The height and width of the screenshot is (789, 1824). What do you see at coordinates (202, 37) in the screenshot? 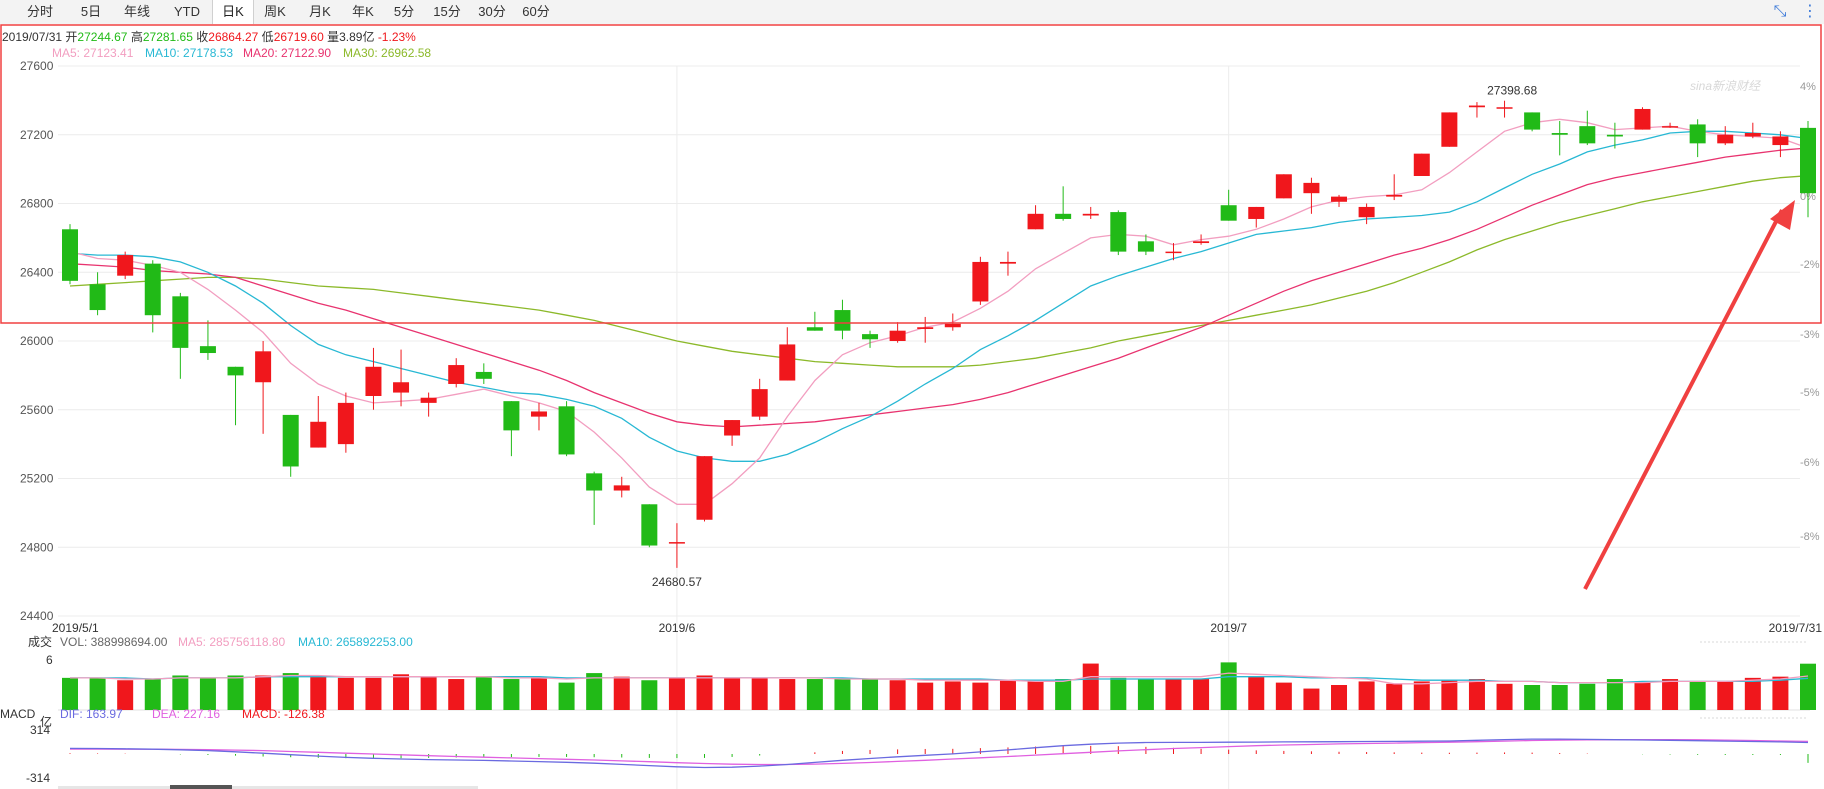
I see `ohlc-close_label: 收` at bounding box center [202, 37].